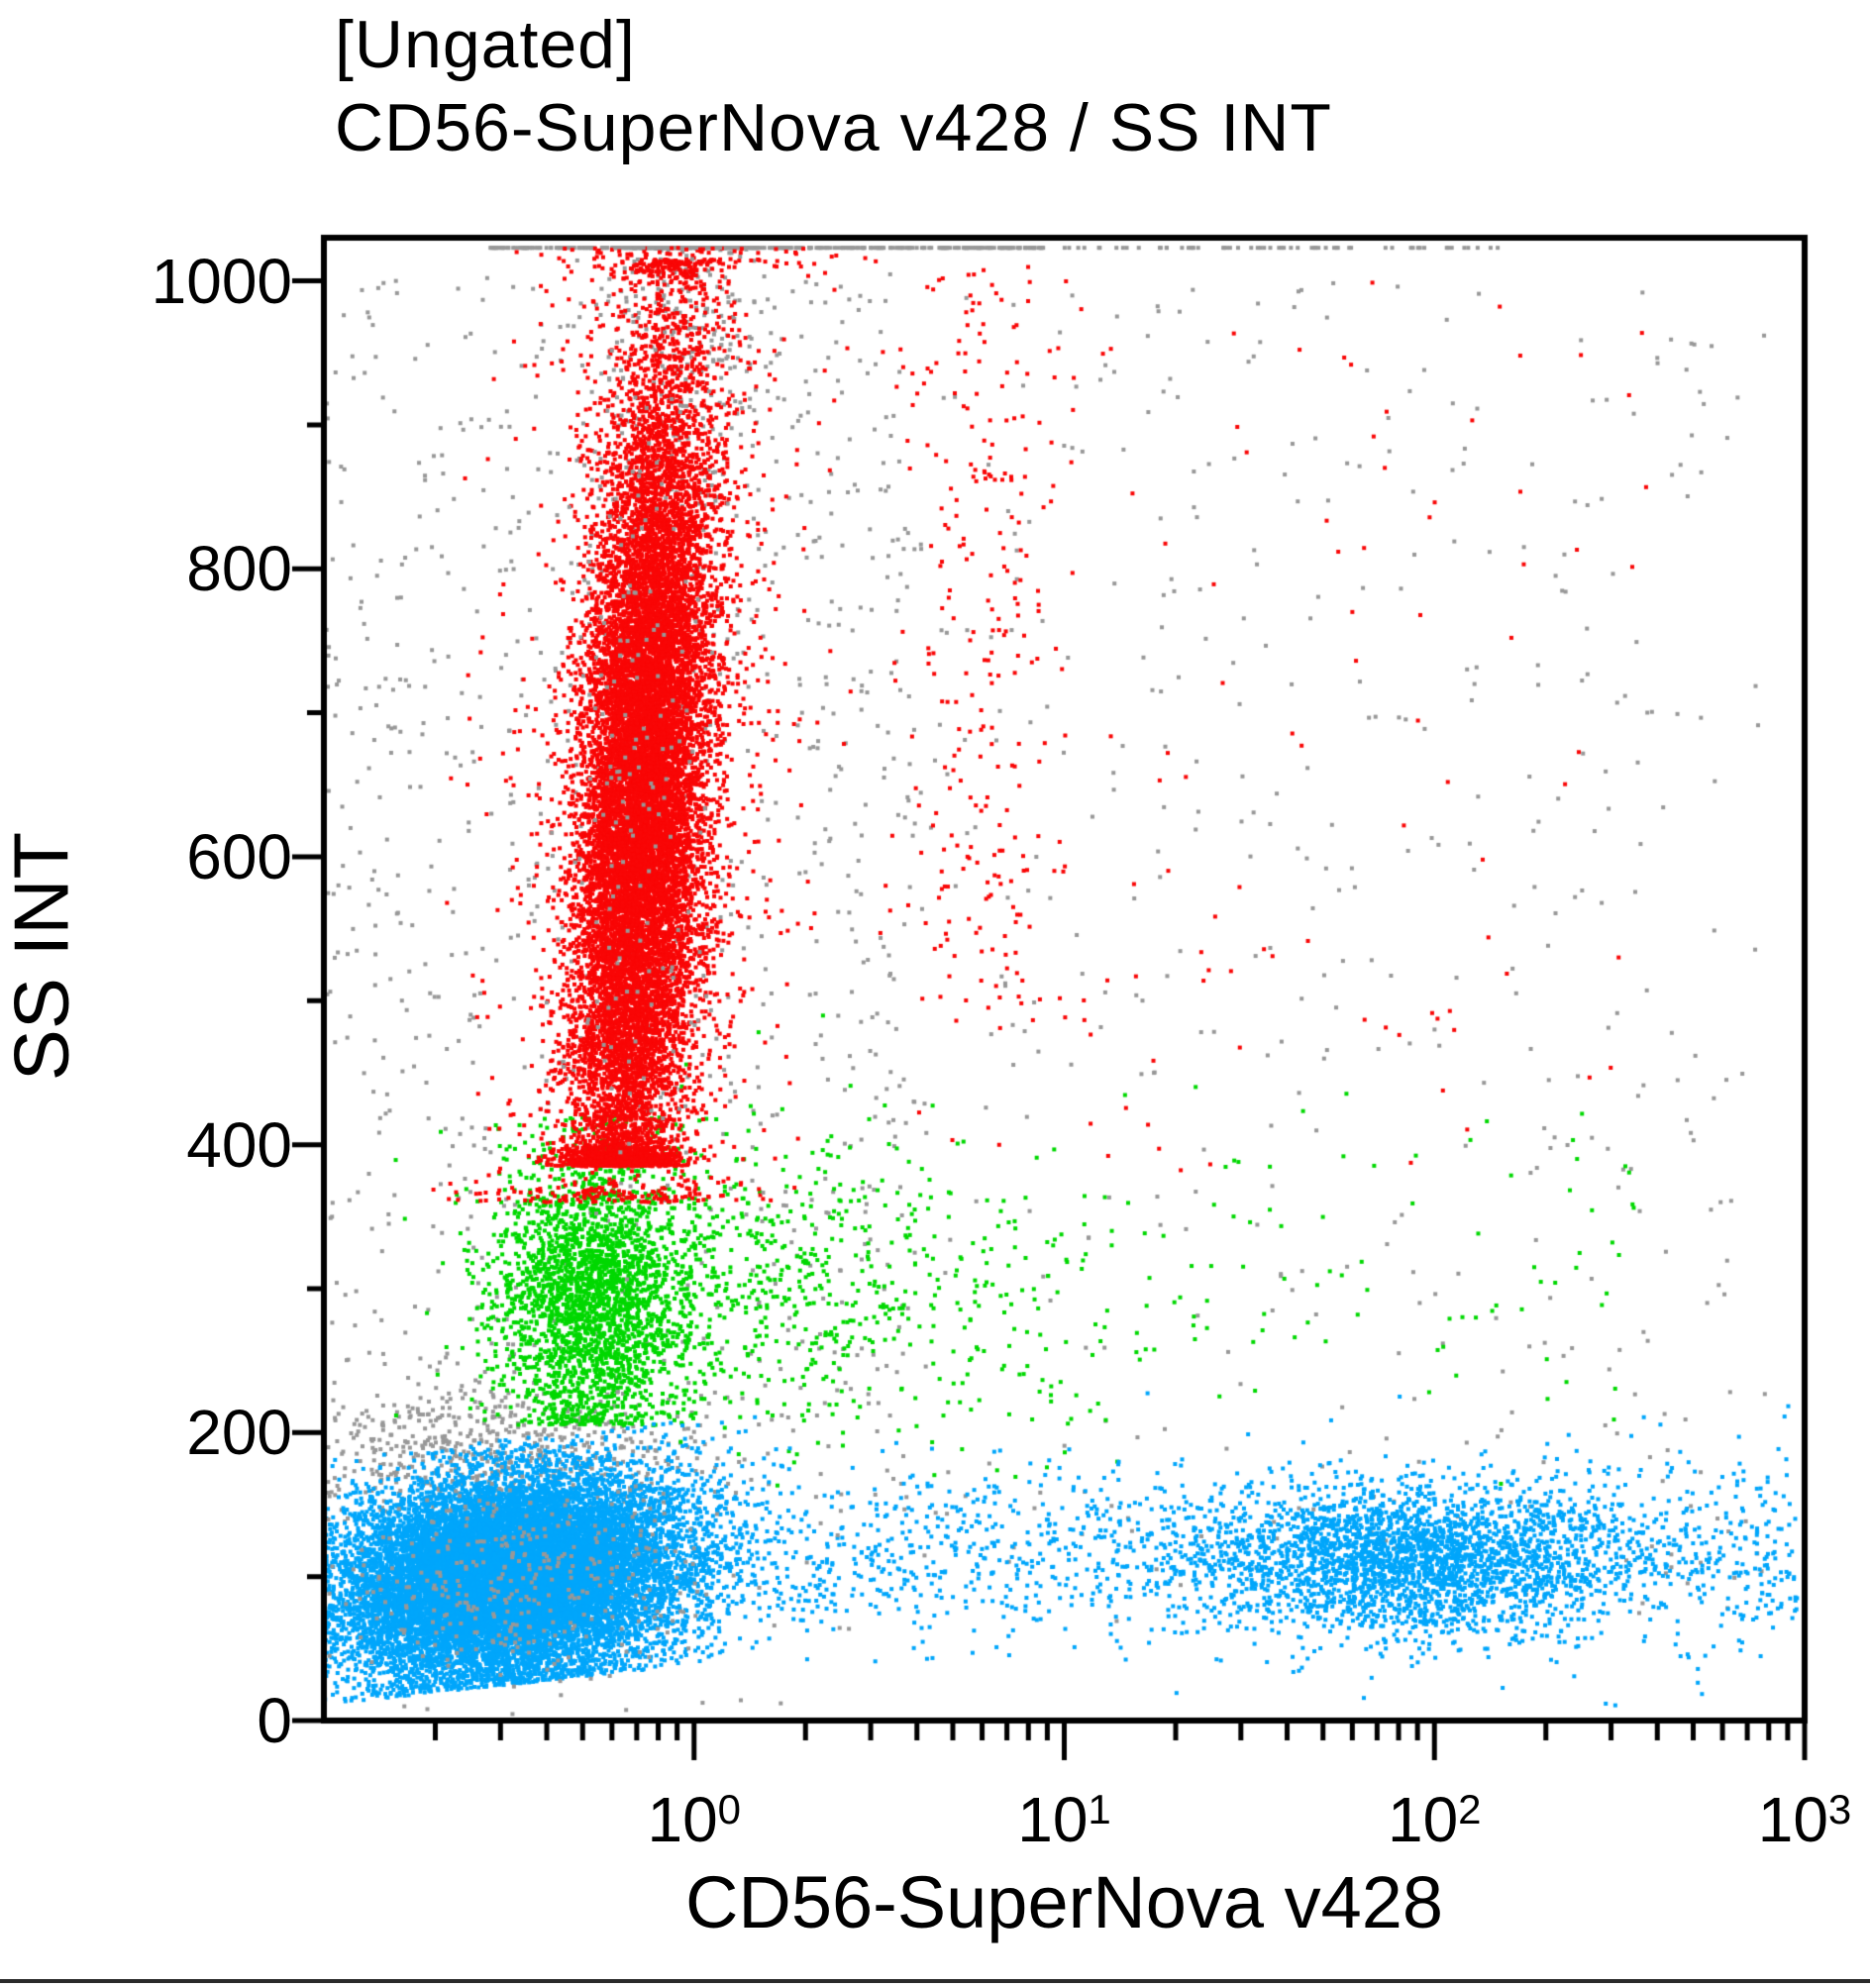 Image resolution: width=1870 pixels, height=1988 pixels. Describe the element at coordinates (1804, 1819) in the screenshot. I see `x-tick-label: 103` at that location.